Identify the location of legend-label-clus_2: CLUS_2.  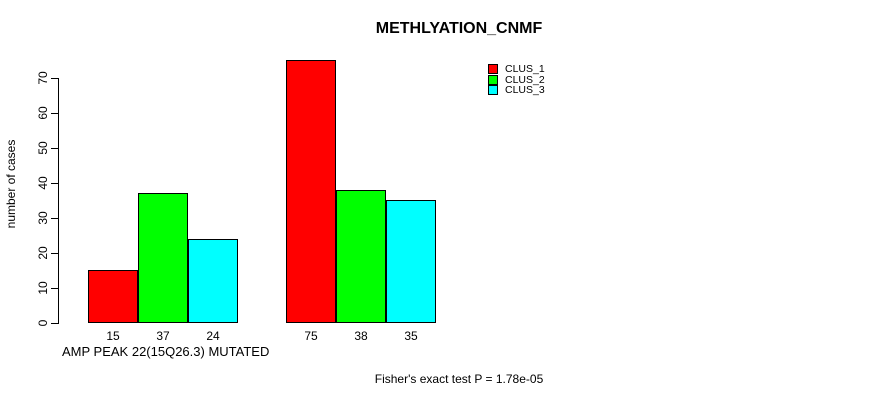
(525, 79).